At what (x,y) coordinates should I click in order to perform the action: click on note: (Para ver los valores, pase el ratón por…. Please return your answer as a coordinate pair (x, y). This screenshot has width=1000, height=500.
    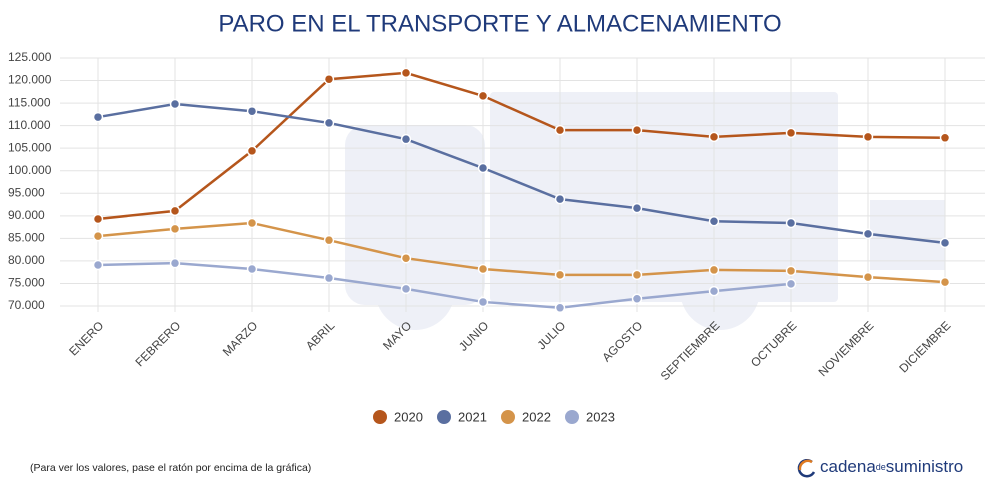
    Looking at the image, I should click on (170, 468).